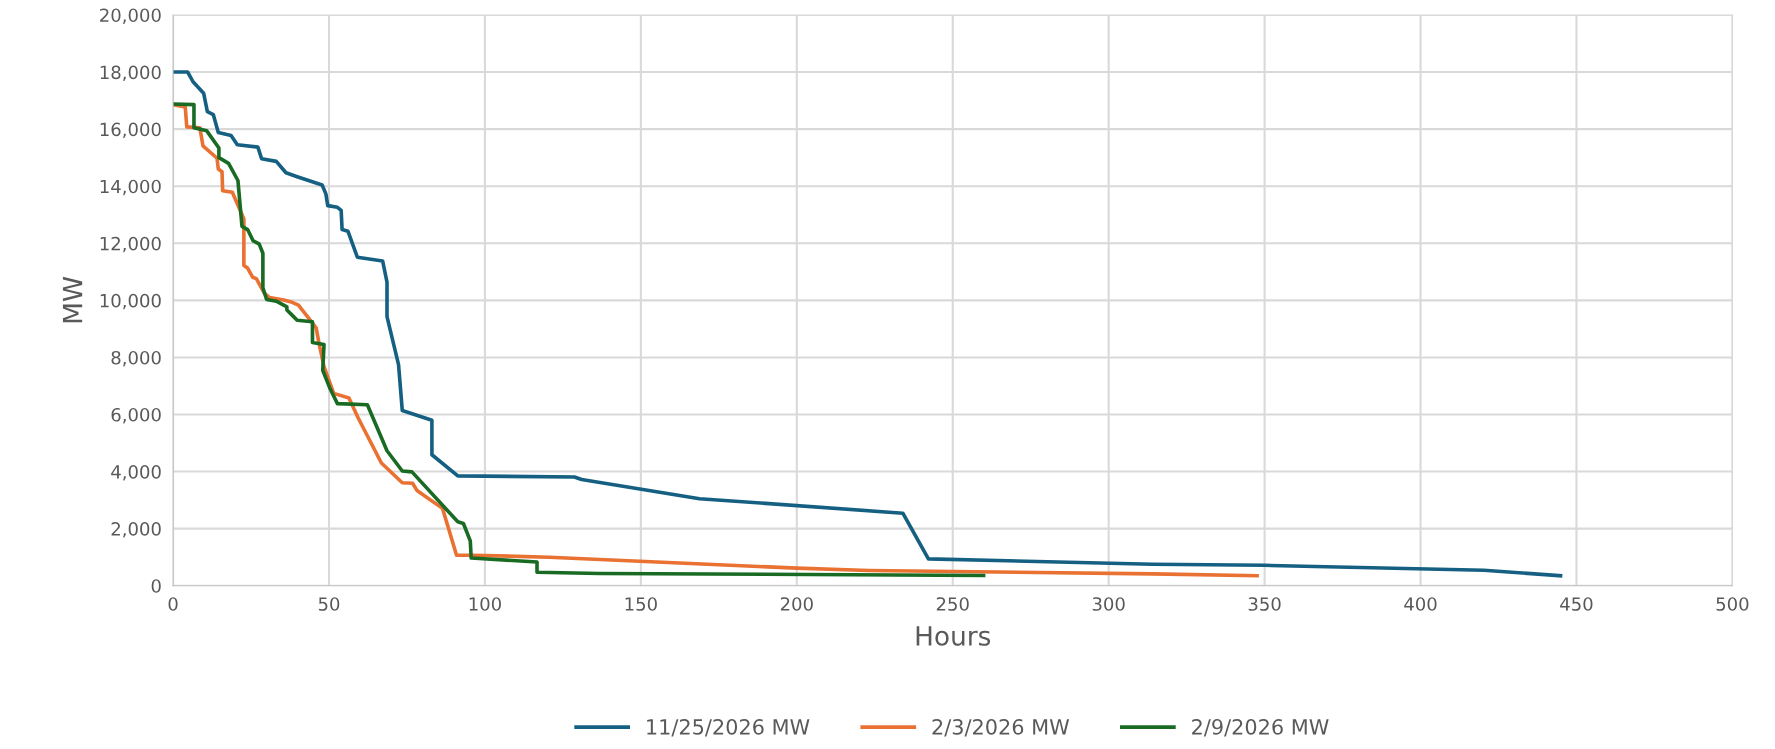 The height and width of the screenshot is (749, 1775). Describe the element at coordinates (952, 604) in the screenshot. I see `x-tick-label: 250` at that location.